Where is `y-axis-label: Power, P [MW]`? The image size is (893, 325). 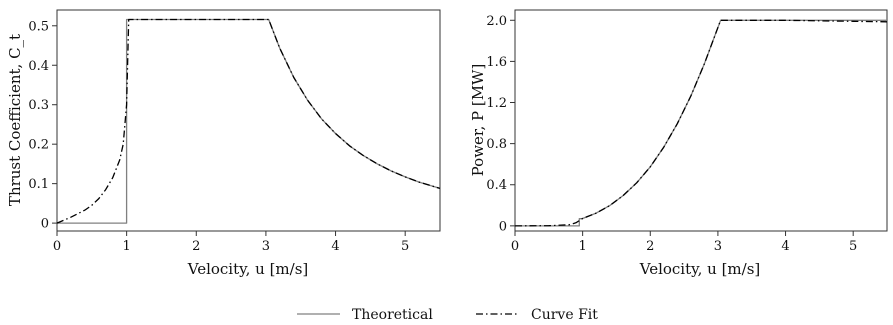
y-axis-label: Power, P [MW] is located at coordinates (478, 120).